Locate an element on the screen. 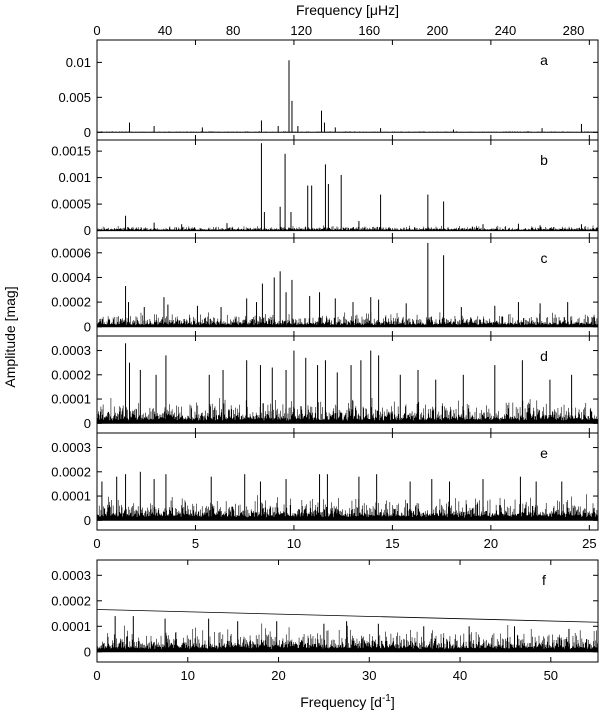  x-tick-label: 40 is located at coordinates (460, 675).